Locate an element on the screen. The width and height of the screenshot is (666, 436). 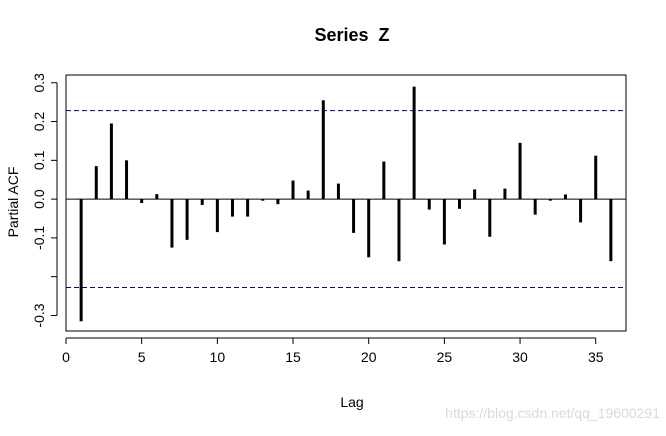
x-tick-label-20: 20 is located at coordinates (369, 357).